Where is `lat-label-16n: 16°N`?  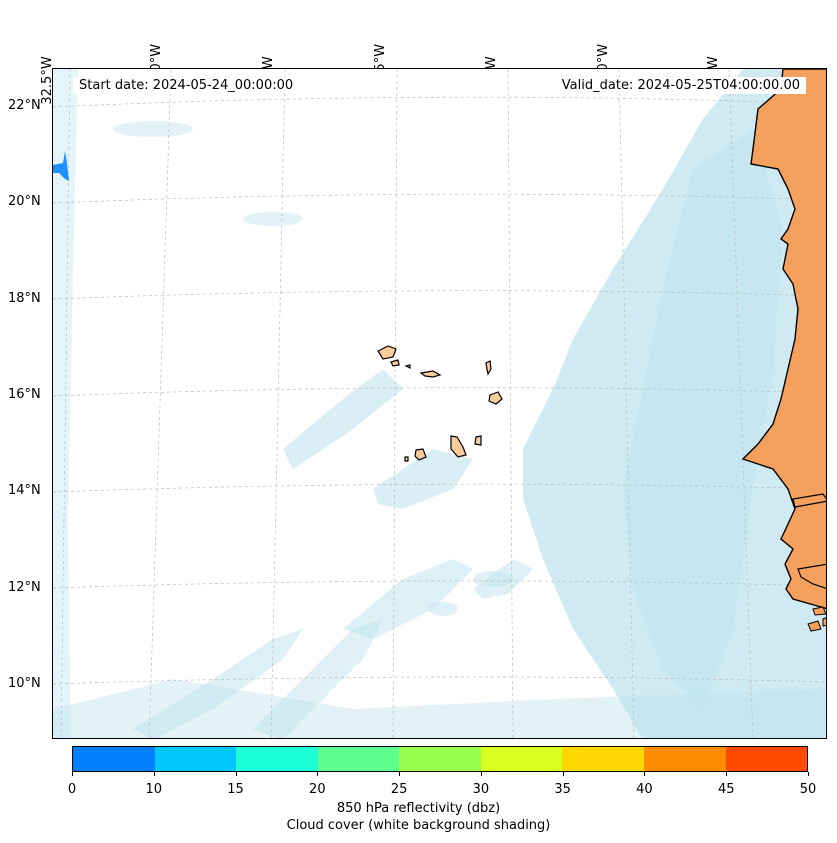
lat-label-16n: 16°N is located at coordinates (24, 394).